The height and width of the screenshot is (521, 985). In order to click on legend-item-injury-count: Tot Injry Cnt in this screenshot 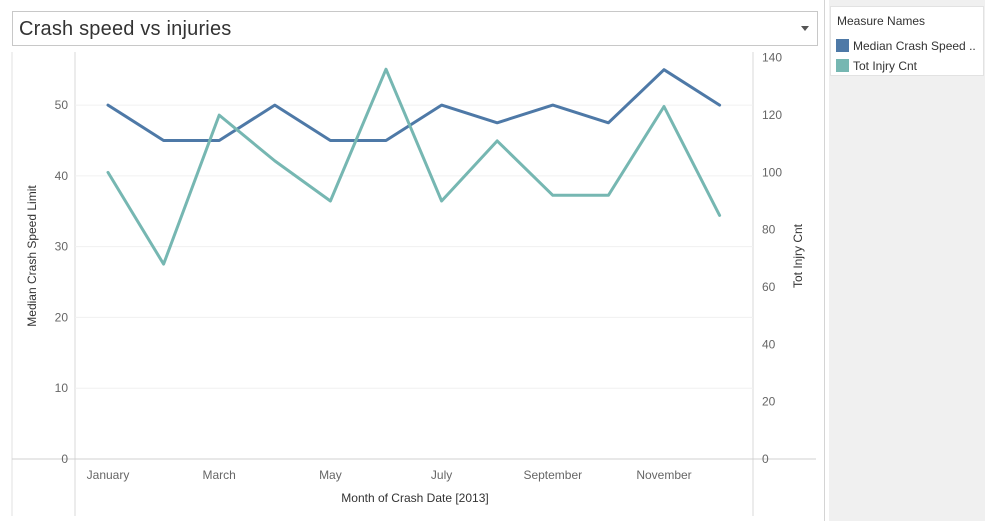, I will do `click(907, 66)`.